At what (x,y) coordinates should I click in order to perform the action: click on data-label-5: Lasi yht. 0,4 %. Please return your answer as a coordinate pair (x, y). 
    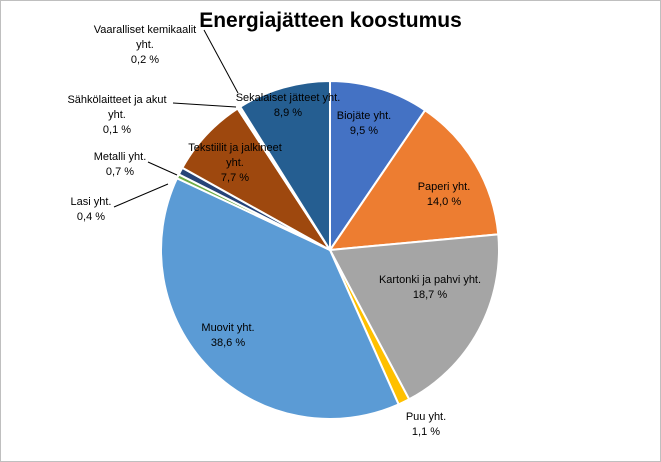
    Looking at the image, I should click on (91, 209).